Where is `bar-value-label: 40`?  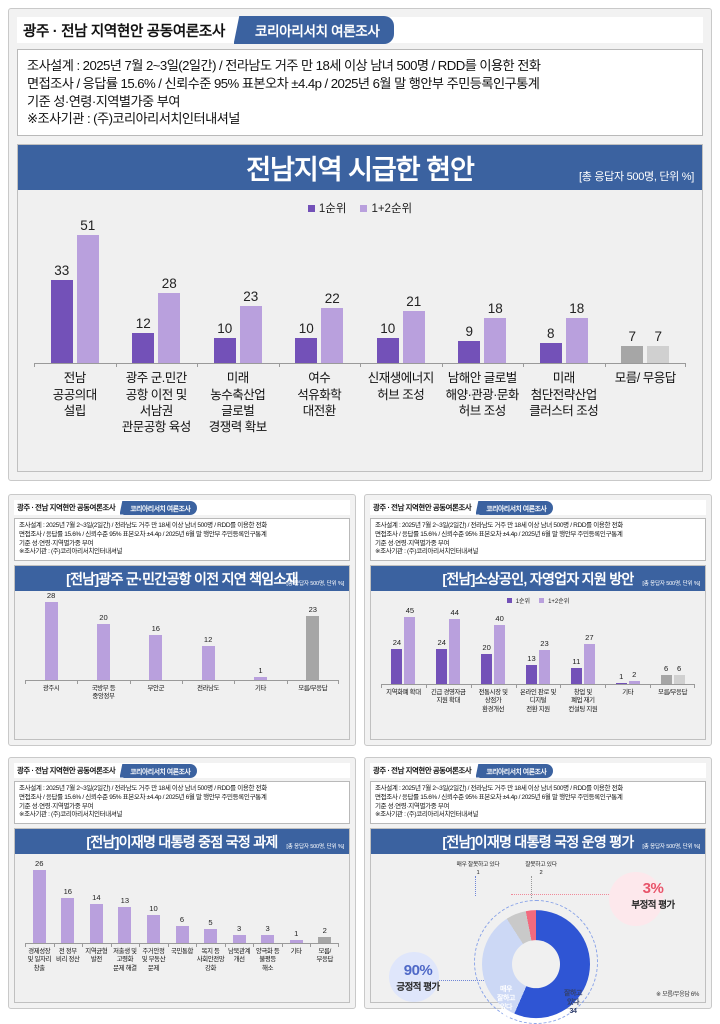 bar-value-label: 40 is located at coordinates (499, 618).